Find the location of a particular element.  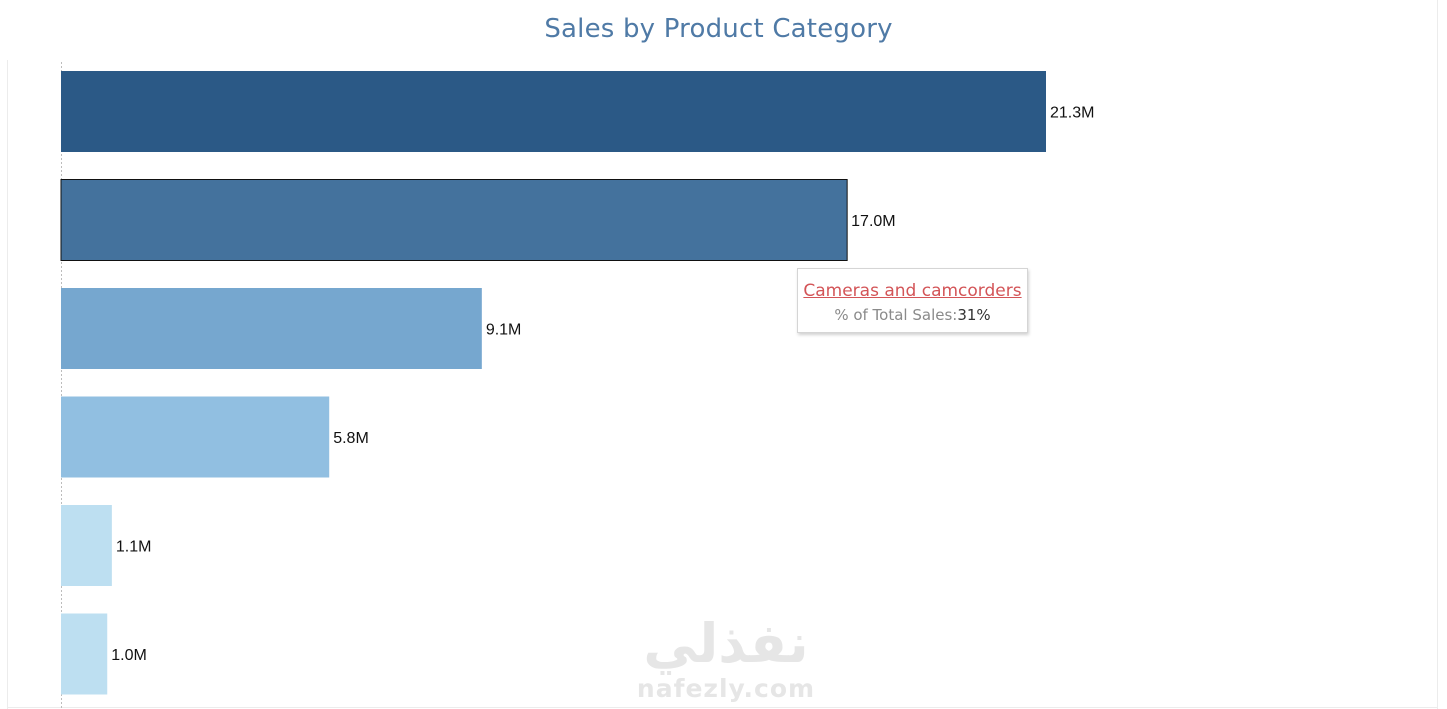

tooltip-metric: % of Total Sales:31% is located at coordinates (912, 315).